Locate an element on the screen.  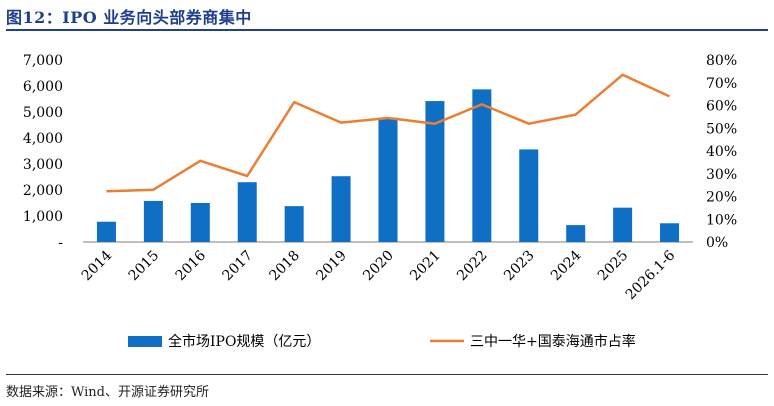
figure-title: 图12：IPO 业务向头部券商集中 is located at coordinates (129, 17).